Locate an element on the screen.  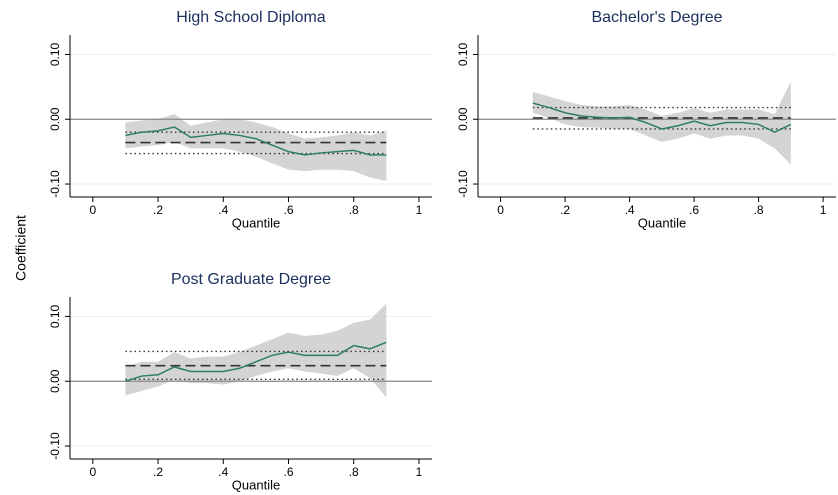
panel-title: High School Diploma is located at coordinates (251, 17).